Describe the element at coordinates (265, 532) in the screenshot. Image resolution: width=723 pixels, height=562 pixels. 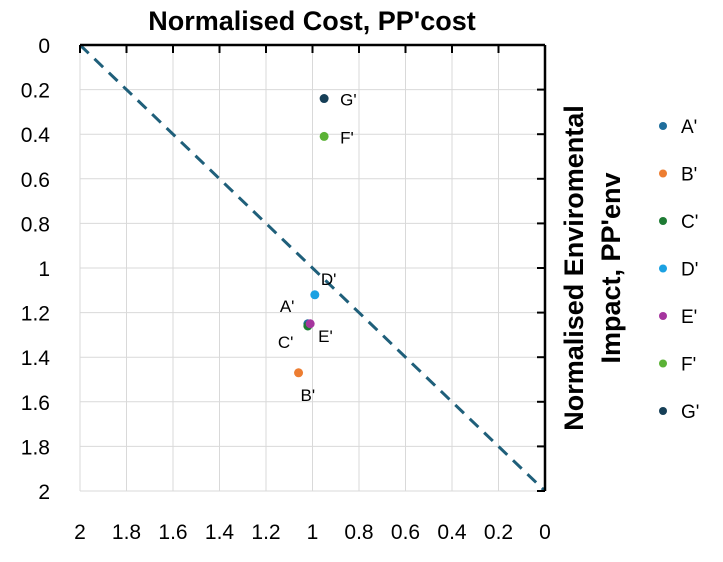
I see `x-tick-label: 1.2` at that location.